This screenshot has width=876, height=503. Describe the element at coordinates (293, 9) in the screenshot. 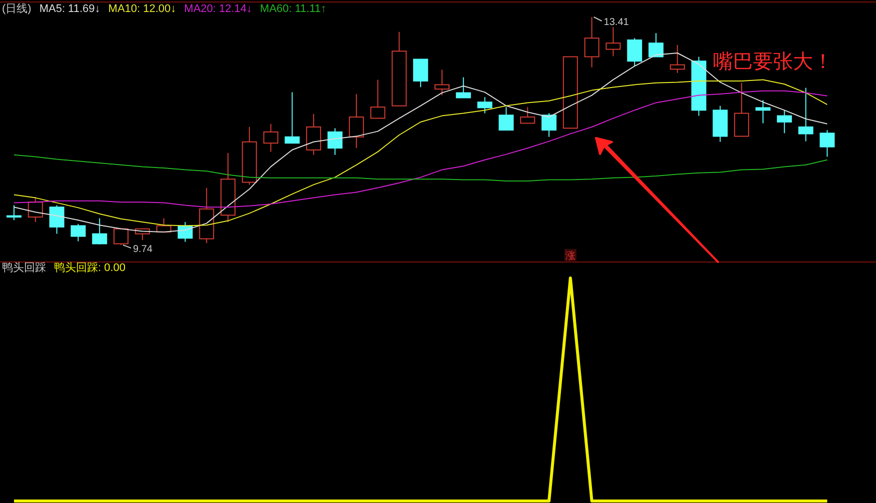

I see `text: MA60: 11.11↑` at that location.